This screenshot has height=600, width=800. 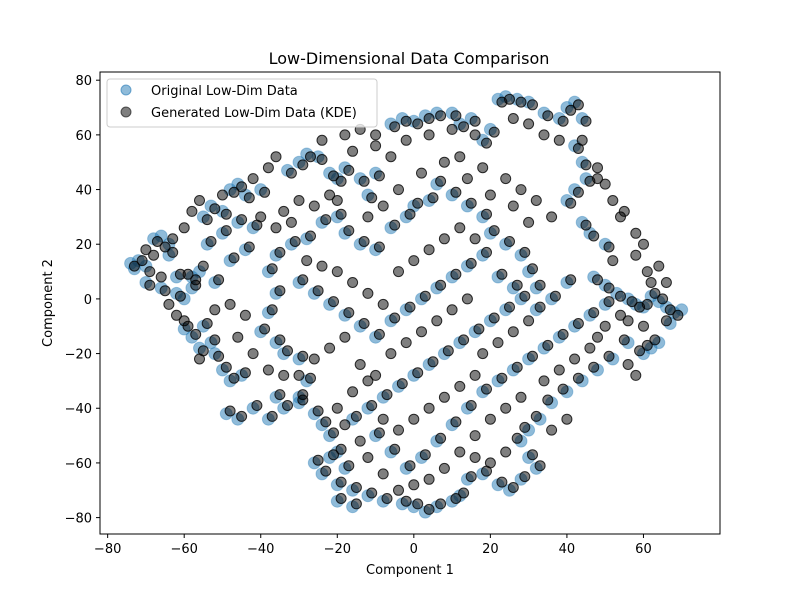 I want to click on x-tick-label: 60, so click(x=643, y=549).